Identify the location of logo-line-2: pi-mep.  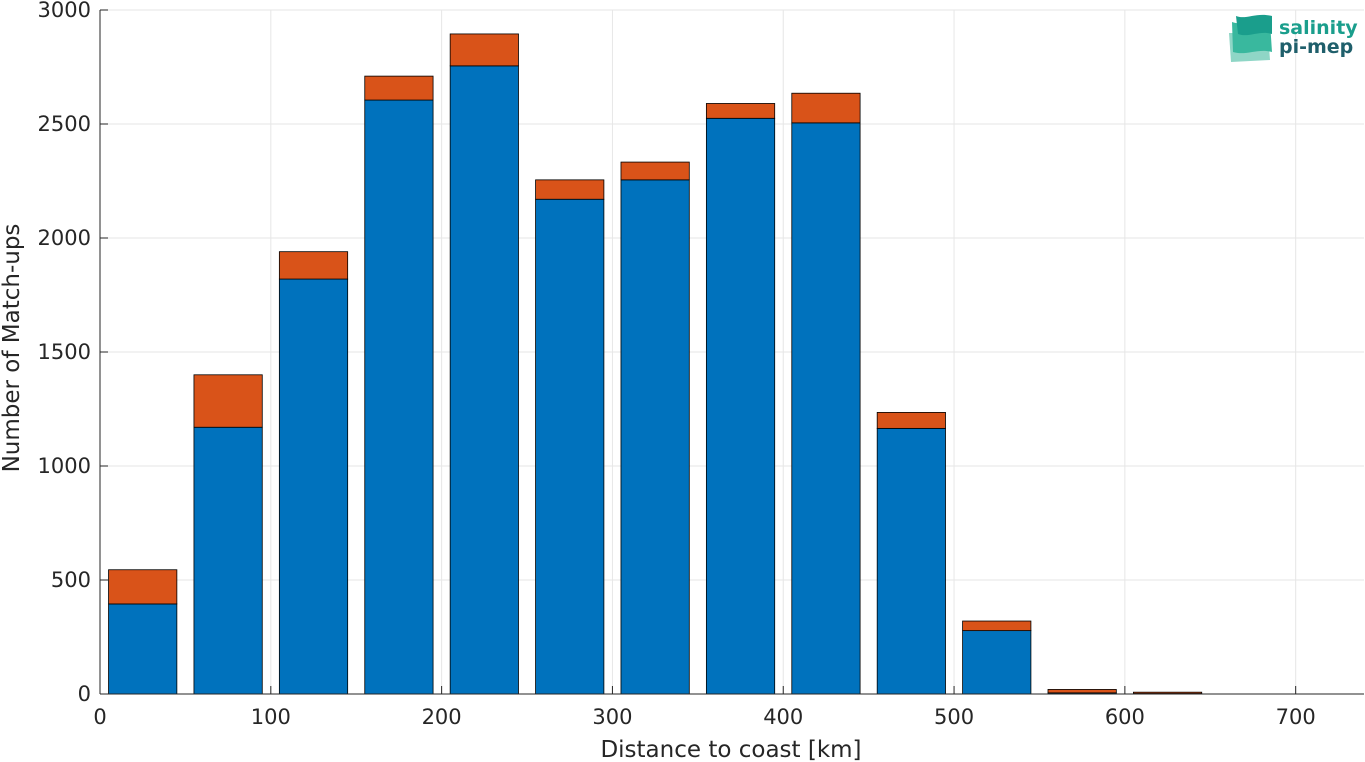
(1316, 47).